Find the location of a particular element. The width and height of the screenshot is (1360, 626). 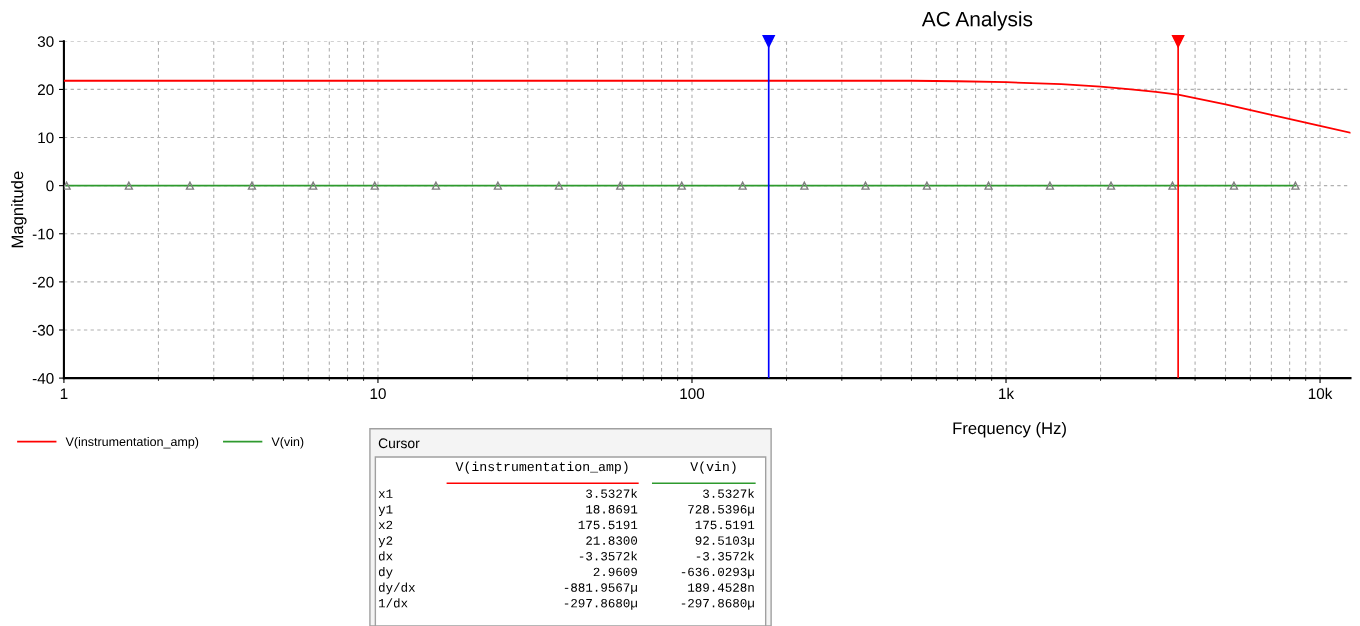

chart-title: AC Analysis is located at coordinates (977, 21).